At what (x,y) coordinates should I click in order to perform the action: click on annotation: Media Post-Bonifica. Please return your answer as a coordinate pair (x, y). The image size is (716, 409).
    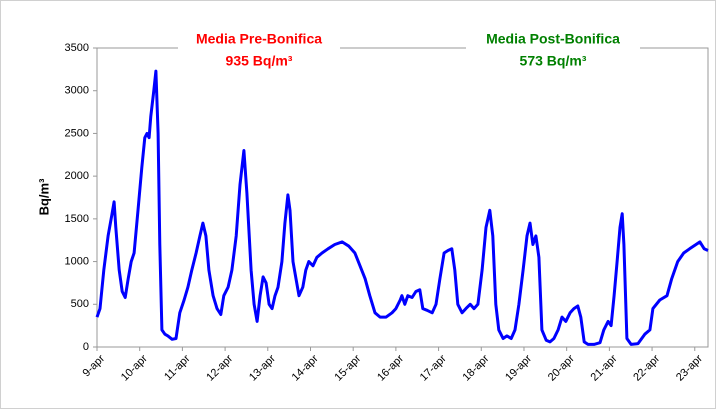
    Looking at the image, I should click on (553, 39).